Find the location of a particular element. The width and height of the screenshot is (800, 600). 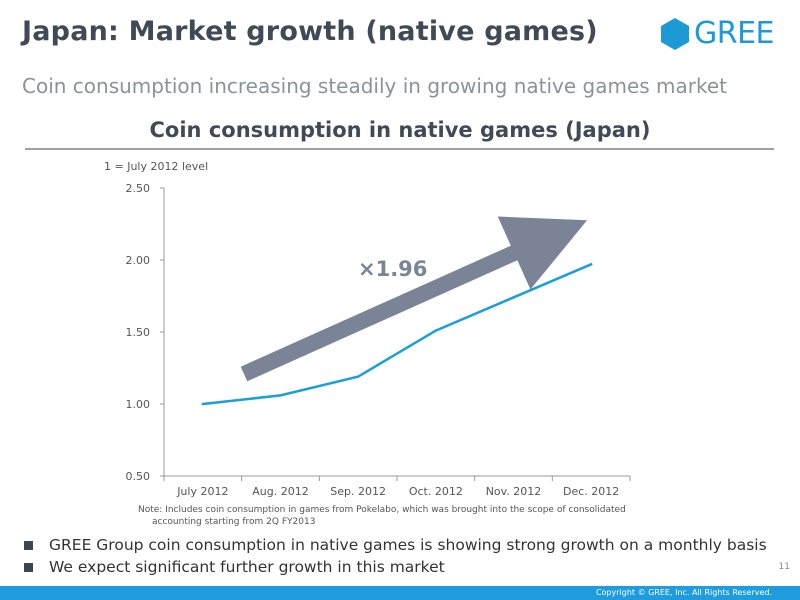

y-tick-label: 1.50 is located at coordinates (138, 332).